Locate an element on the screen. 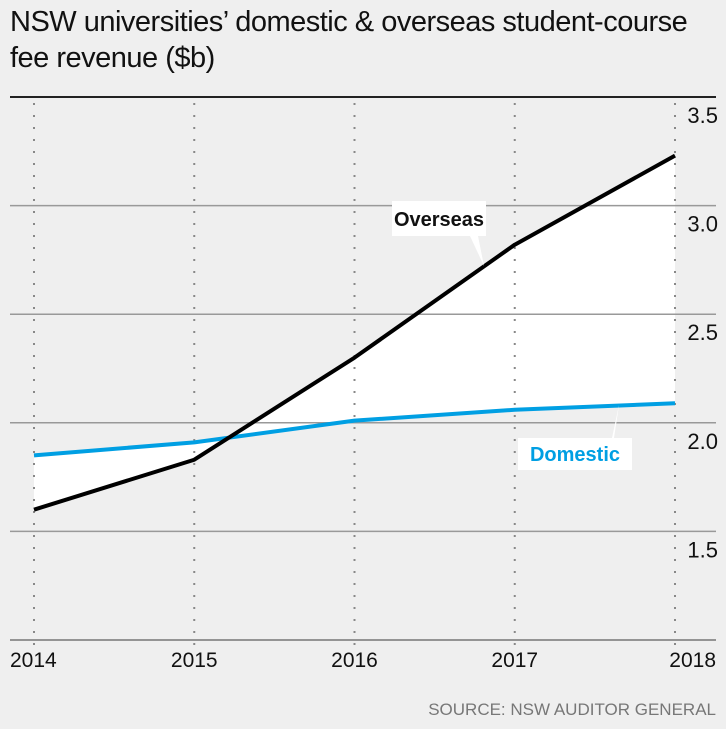  x-tick-label: 2014 is located at coordinates (33, 660).